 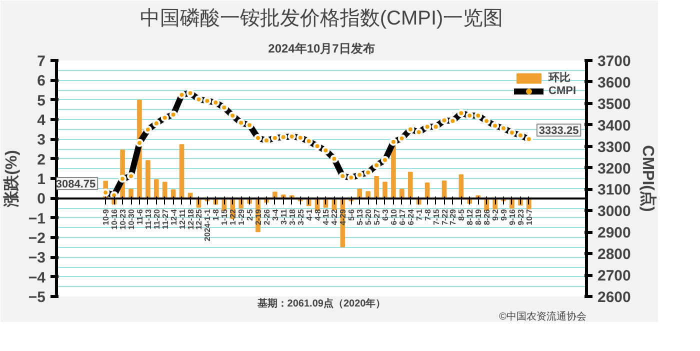 What do you see at coordinates (41, 179) in the screenshot?
I see `y-tick-label: 1` at bounding box center [41, 179].